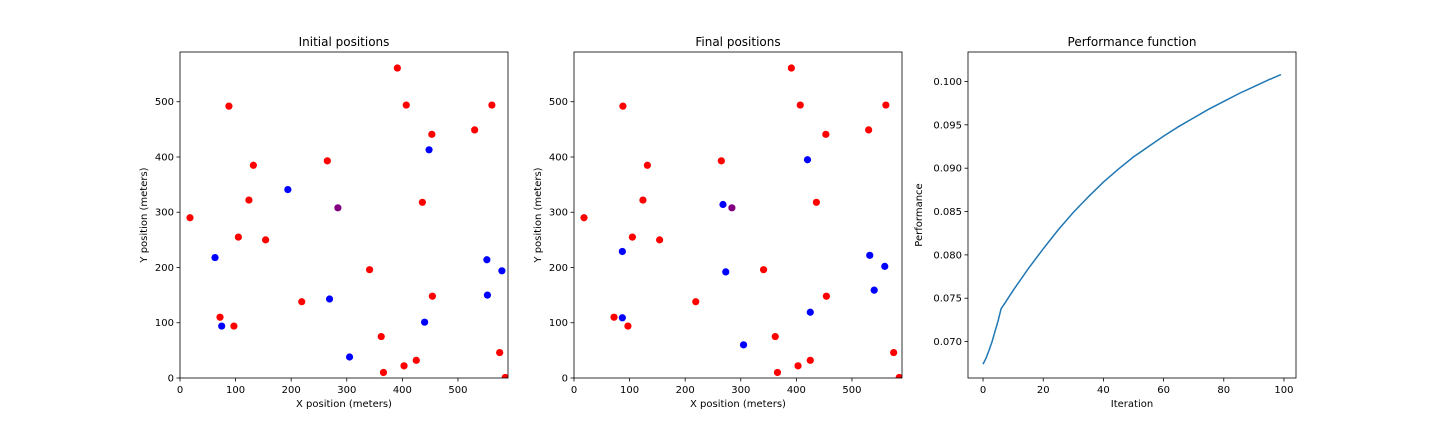 The height and width of the screenshot is (432, 1440). I want to click on plot-area, so click(1132, 219).